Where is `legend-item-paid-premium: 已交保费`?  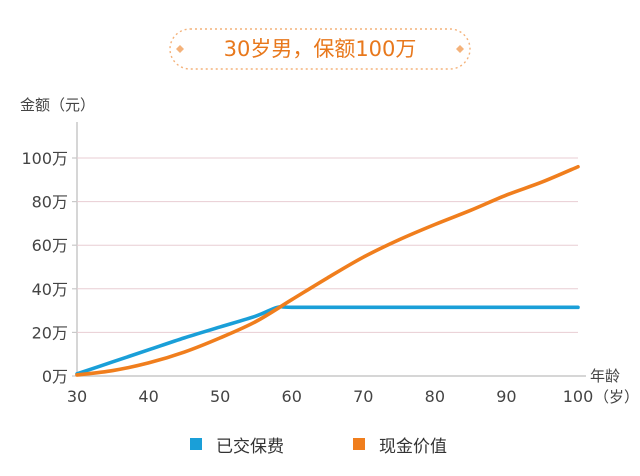 legend-item-paid-premium: 已交保费 is located at coordinates (237, 444).